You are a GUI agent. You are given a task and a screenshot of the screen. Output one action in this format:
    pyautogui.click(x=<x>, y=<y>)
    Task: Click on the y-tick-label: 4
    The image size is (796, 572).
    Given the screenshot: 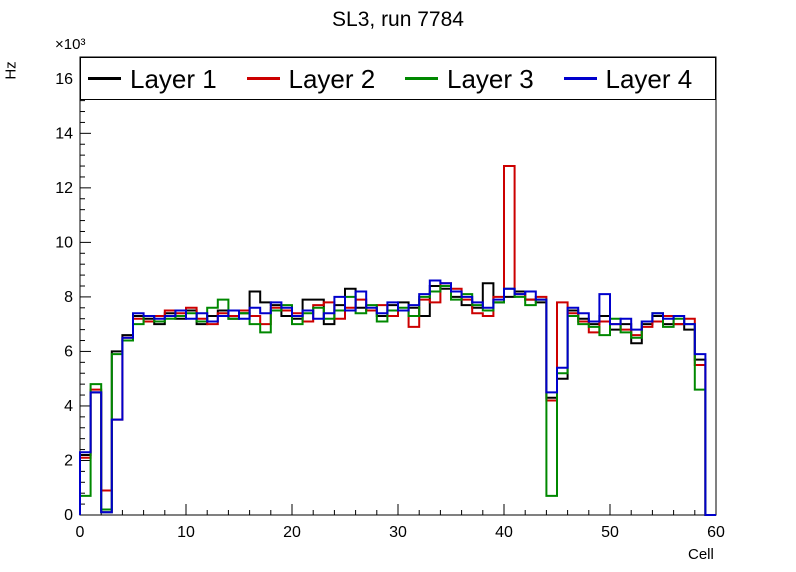 What is the action you would take?
    pyautogui.click(x=68, y=406)
    